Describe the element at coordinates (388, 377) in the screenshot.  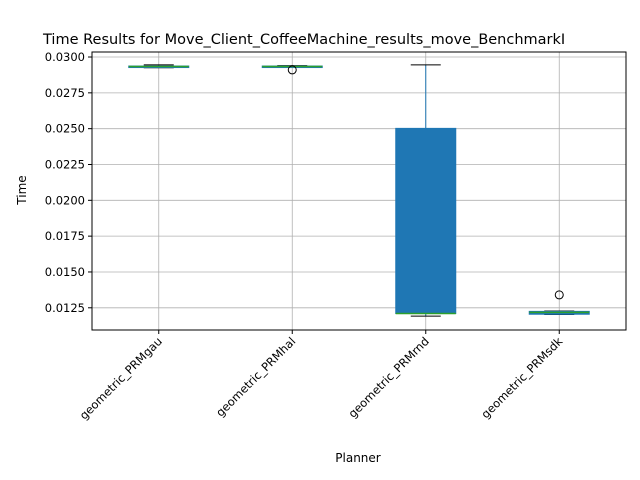
I see `x-tick-label: geometric_PRMrnd` at that location.